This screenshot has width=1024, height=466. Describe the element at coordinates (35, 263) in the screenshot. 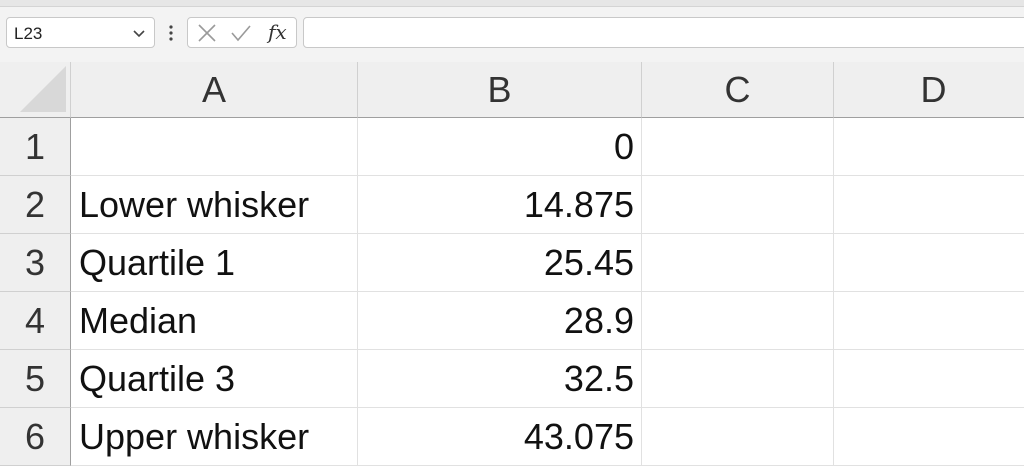

I see `row-header-3: 3` at that location.